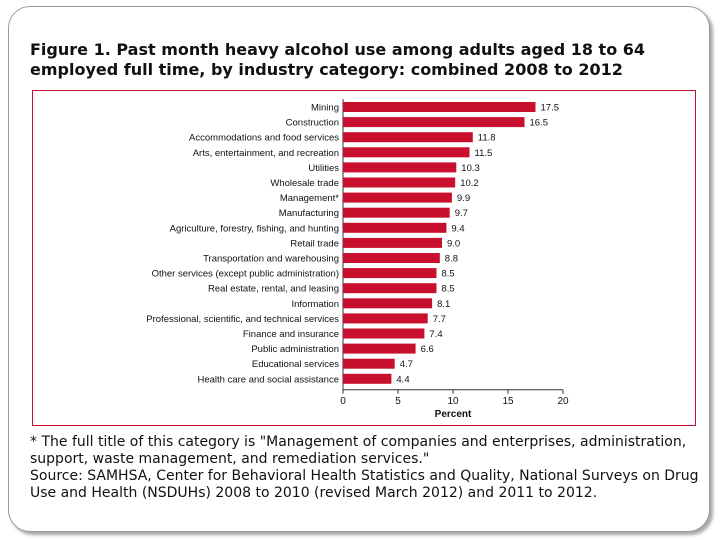 The image size is (720, 540). What do you see at coordinates (443, 304) in the screenshot?
I see `value-label: 8.1` at bounding box center [443, 304].